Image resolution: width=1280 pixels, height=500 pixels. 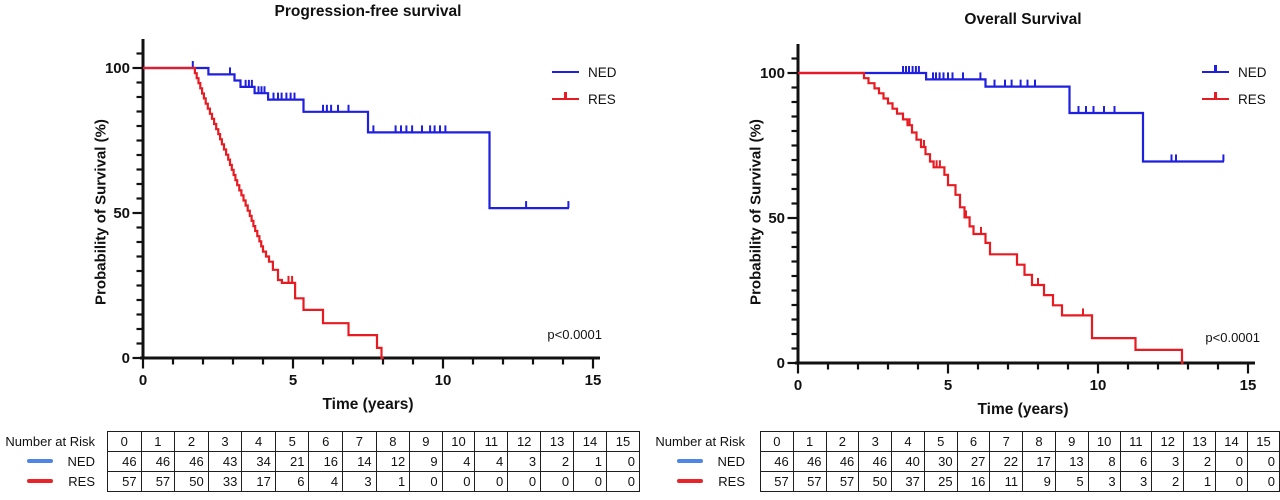 What do you see at coordinates (1098, 385) in the screenshot?
I see `x-tick-label: 10` at bounding box center [1098, 385].